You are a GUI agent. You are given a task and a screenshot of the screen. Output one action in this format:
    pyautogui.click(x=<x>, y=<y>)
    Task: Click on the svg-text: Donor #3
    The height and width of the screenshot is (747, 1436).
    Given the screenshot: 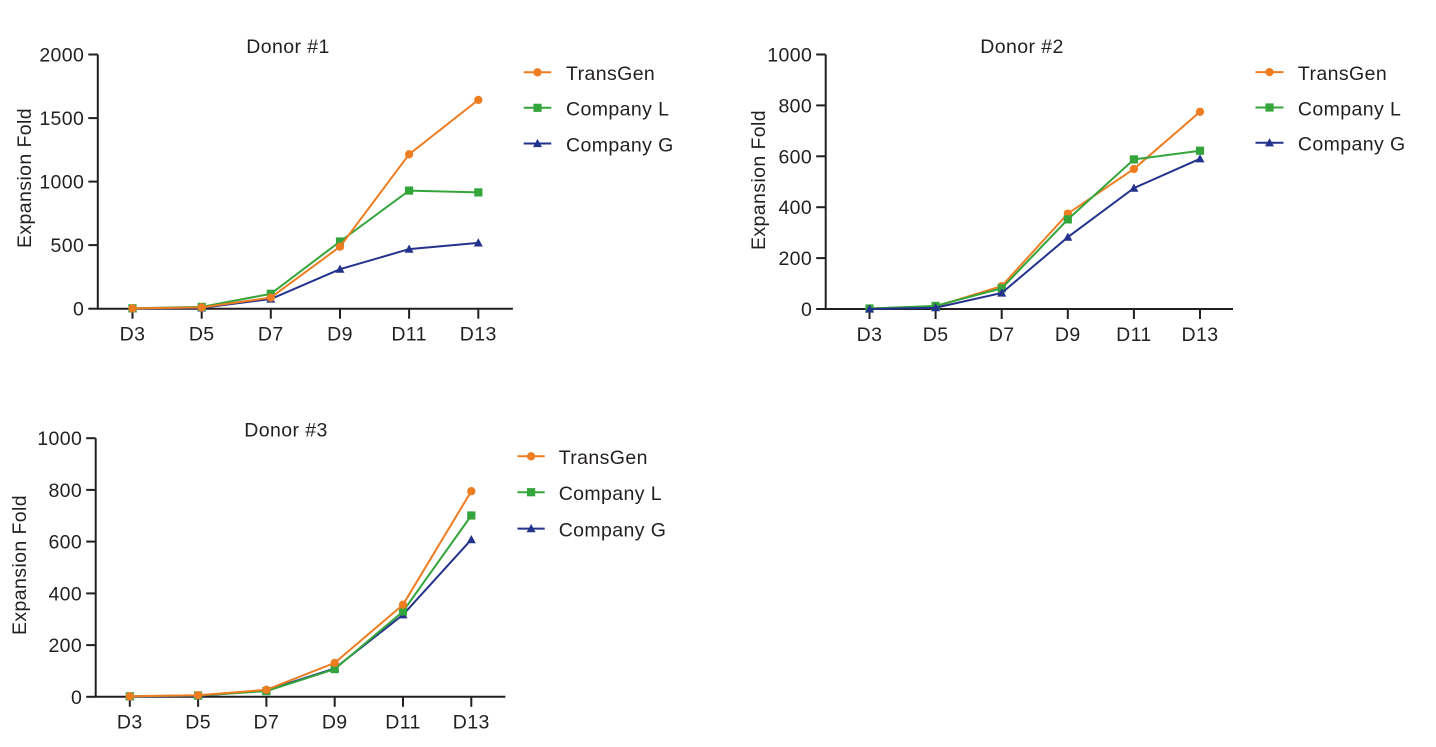 What is the action you would take?
    pyautogui.click(x=285, y=431)
    